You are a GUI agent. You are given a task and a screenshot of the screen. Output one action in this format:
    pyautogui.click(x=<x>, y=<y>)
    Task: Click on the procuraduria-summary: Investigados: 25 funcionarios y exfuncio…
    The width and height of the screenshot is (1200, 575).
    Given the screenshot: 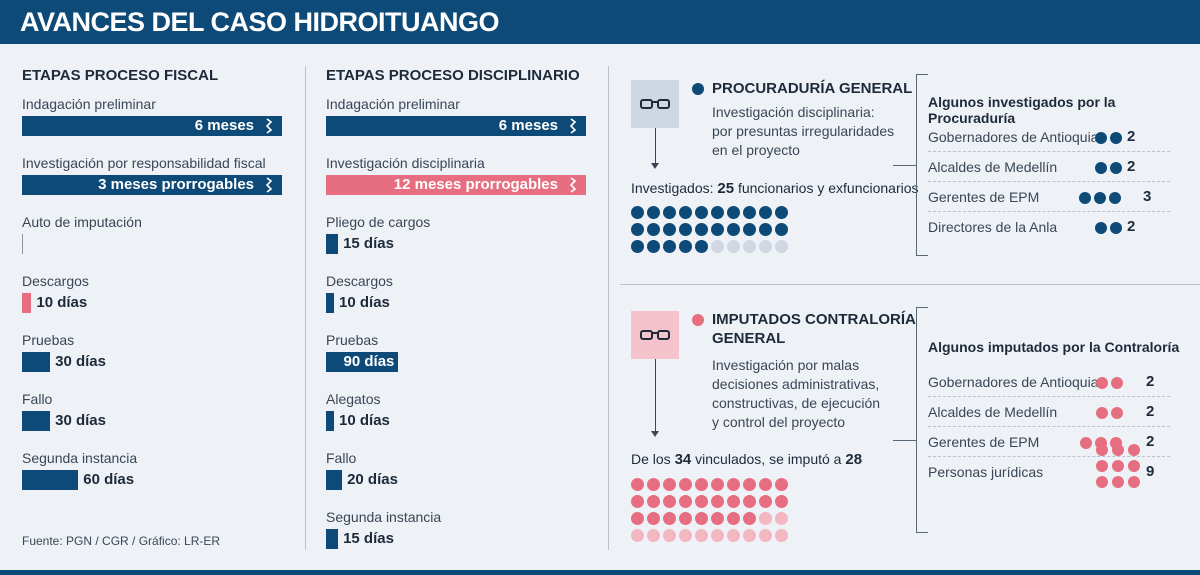 What is the action you would take?
    pyautogui.click(x=775, y=188)
    